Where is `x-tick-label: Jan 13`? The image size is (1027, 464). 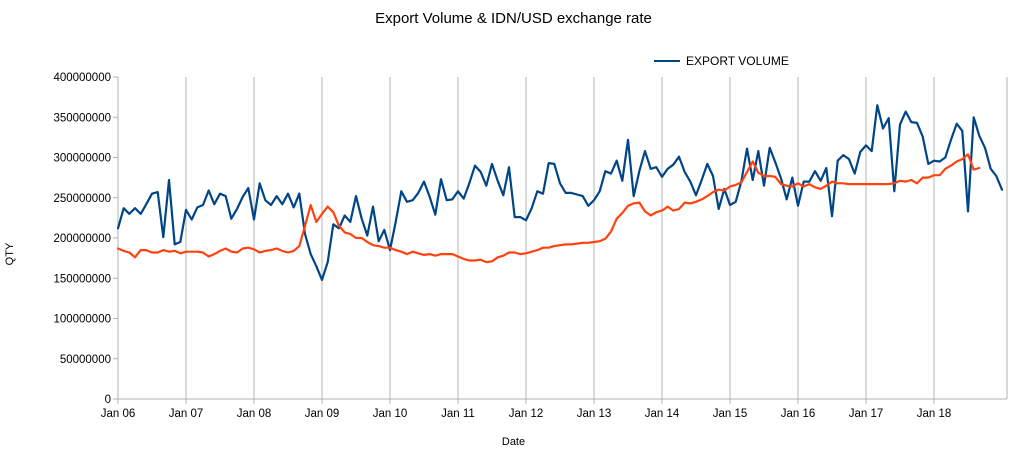
x-tick-label: Jan 13 is located at coordinates (594, 414).